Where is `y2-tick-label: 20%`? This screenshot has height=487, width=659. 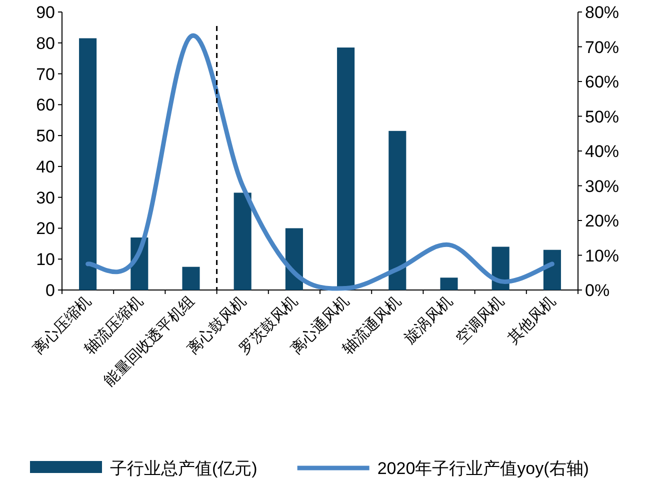
y2-tick-label: 20% is located at coordinates (602, 221).